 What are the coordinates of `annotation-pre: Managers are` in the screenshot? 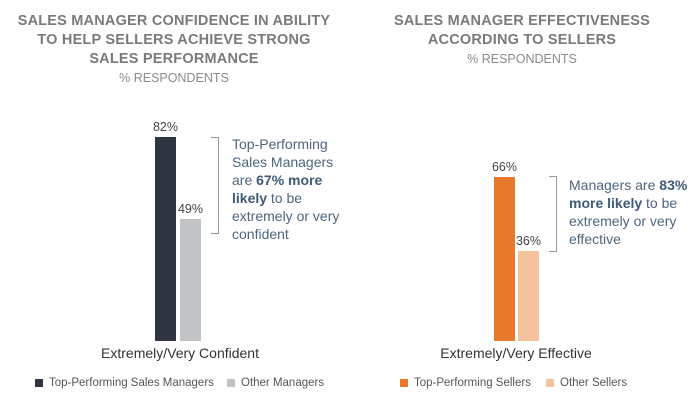 It's located at (614, 185).